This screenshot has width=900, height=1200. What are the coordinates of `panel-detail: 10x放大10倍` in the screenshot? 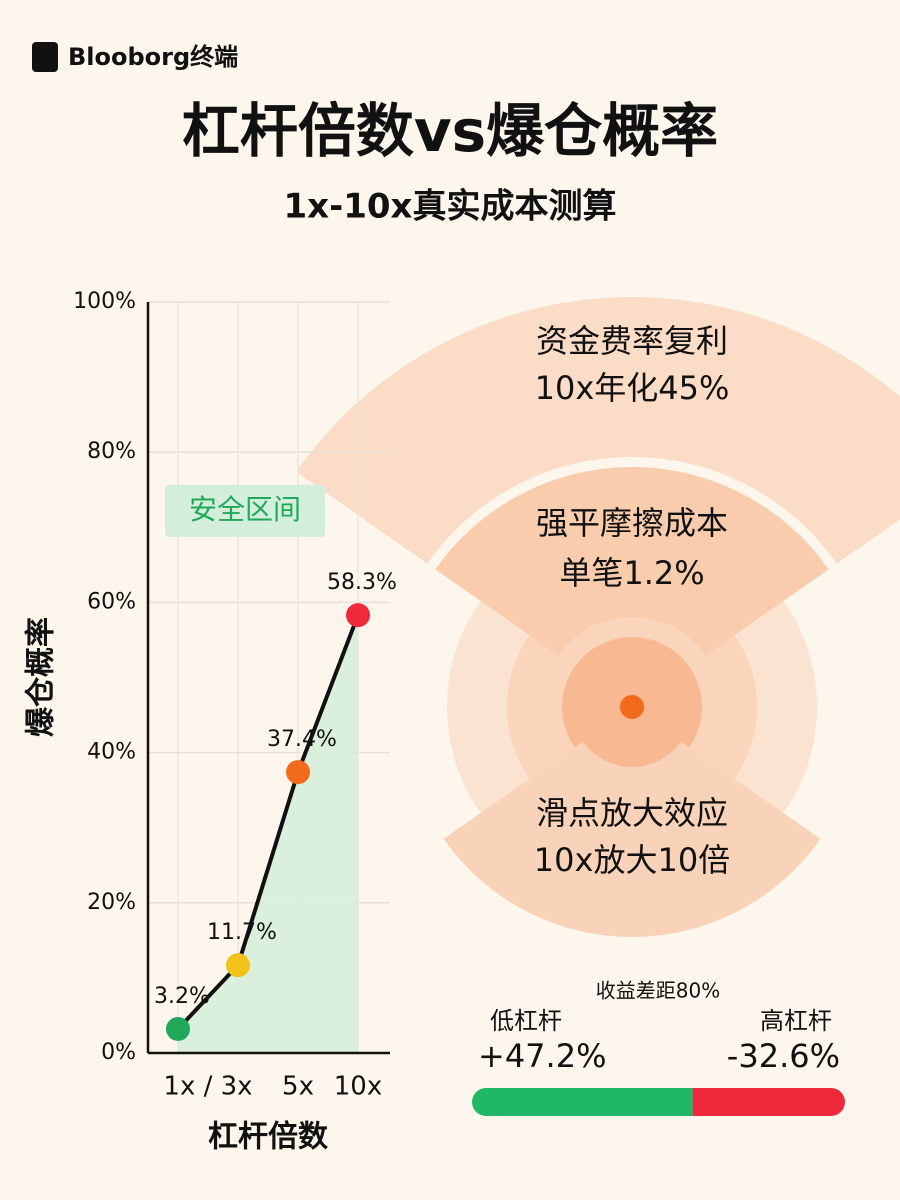 It's located at (632, 860).